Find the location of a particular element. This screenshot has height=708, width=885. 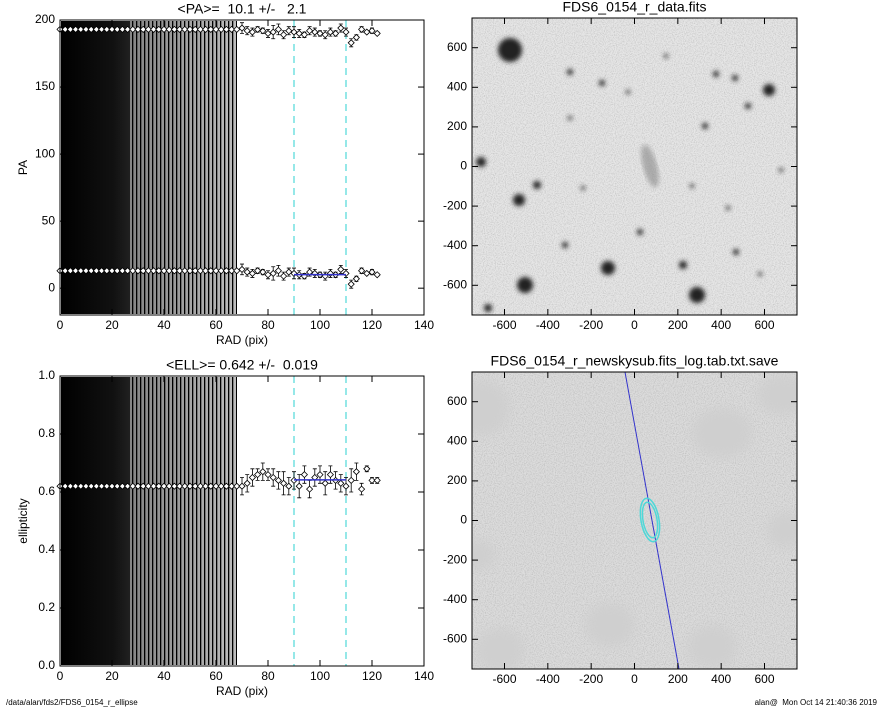

x-tick-label: -200 is located at coordinates (591, 325).